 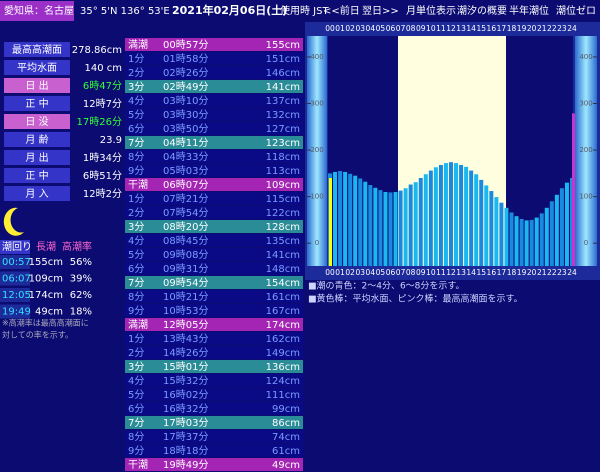 I want to click on hour-label-bottom: 01, so click(x=340, y=272).